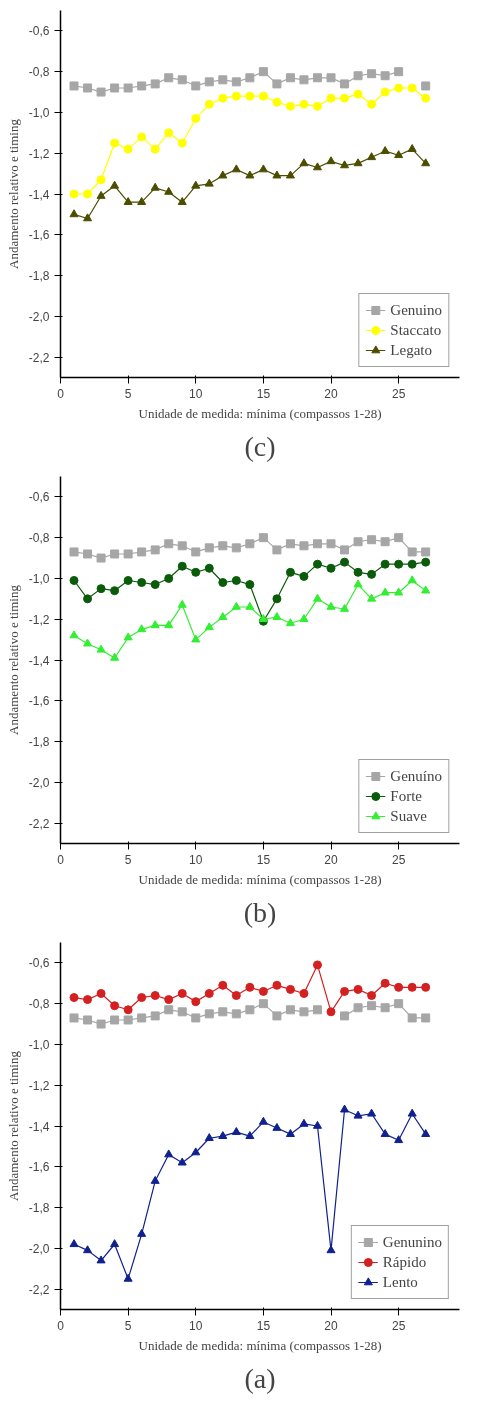 The image size is (489, 1409). What do you see at coordinates (406, 796) in the screenshot?
I see `legend-label: Forte` at bounding box center [406, 796].